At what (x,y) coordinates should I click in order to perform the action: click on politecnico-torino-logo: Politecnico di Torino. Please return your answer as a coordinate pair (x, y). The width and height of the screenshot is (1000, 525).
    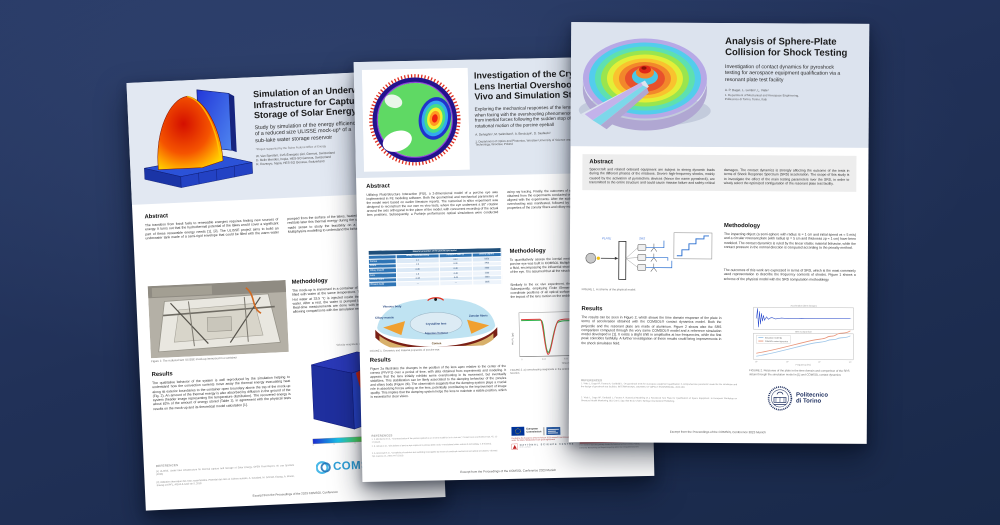
    Looking at the image, I should click on (797, 398).